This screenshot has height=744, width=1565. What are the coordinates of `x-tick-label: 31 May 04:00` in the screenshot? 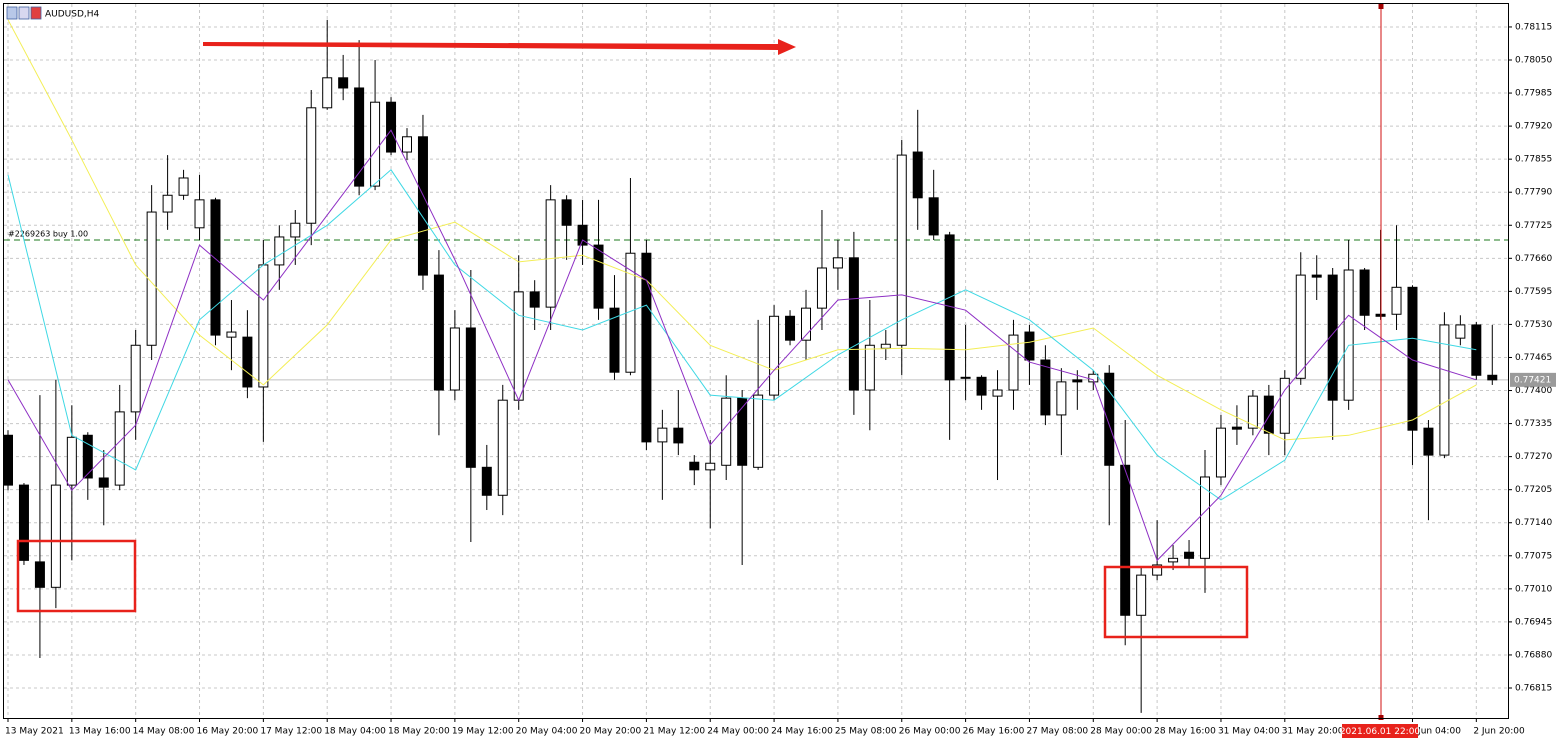 It's located at (1249, 732).